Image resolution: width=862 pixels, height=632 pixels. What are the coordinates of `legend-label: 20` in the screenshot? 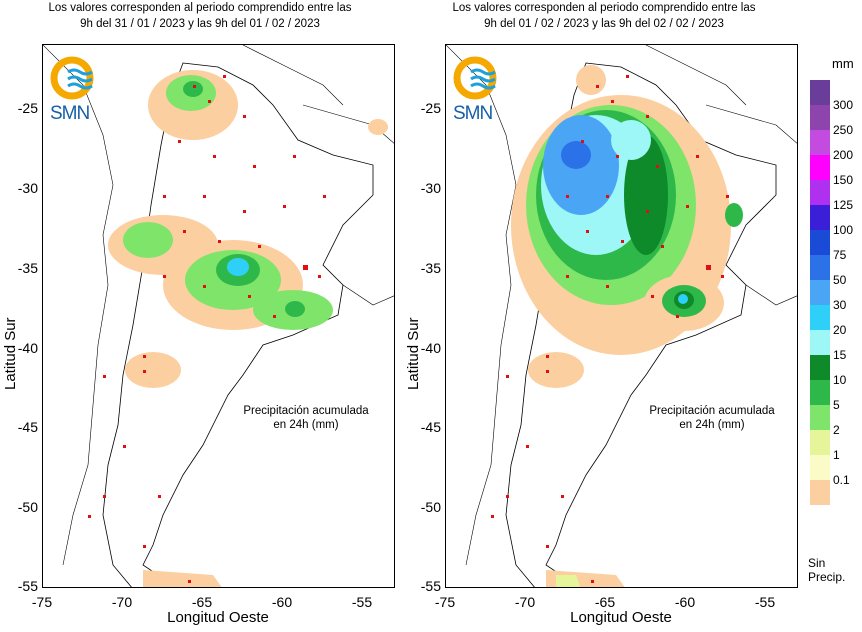 It's located at (840, 330).